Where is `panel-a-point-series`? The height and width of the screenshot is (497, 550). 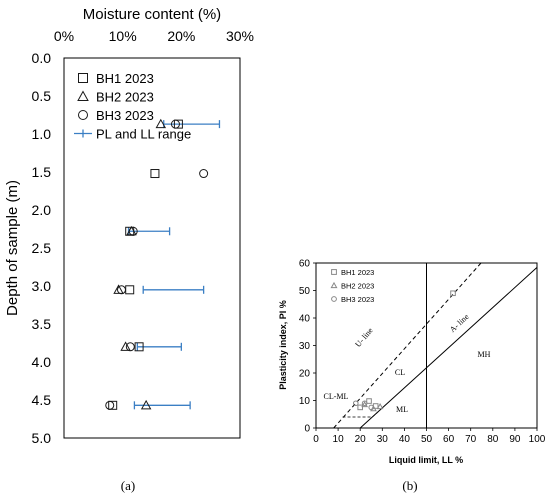
panel-a-point-series is located at coordinates (157, 264).